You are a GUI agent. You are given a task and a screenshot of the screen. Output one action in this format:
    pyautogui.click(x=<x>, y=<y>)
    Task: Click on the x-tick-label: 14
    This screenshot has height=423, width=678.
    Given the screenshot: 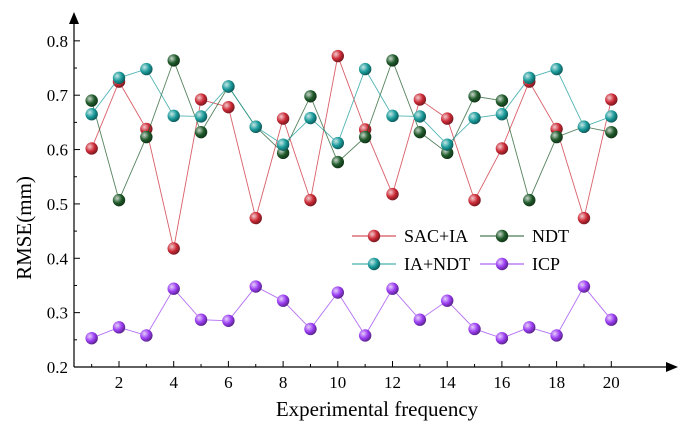 What is the action you would take?
    pyautogui.click(x=448, y=382)
    